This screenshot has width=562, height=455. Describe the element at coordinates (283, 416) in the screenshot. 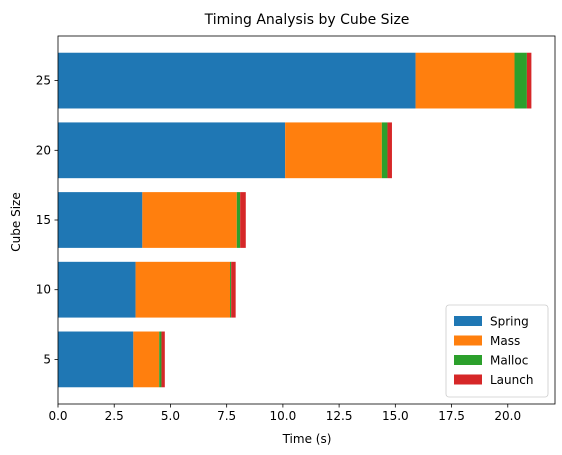

I see `x-tick-label: 10.0` at that location.